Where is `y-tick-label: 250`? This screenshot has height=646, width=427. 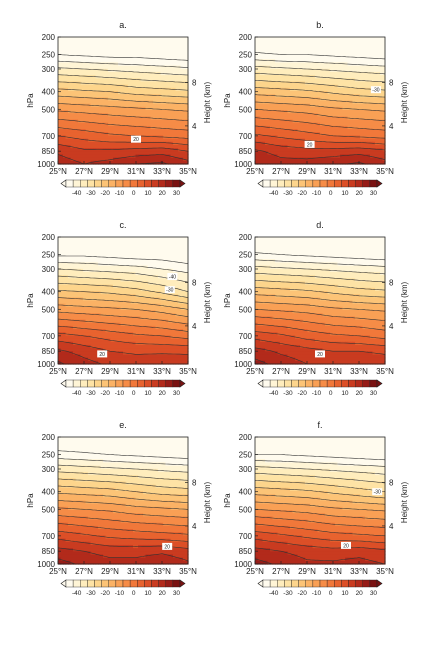
y-tick-label: 250 is located at coordinates (49, 55).